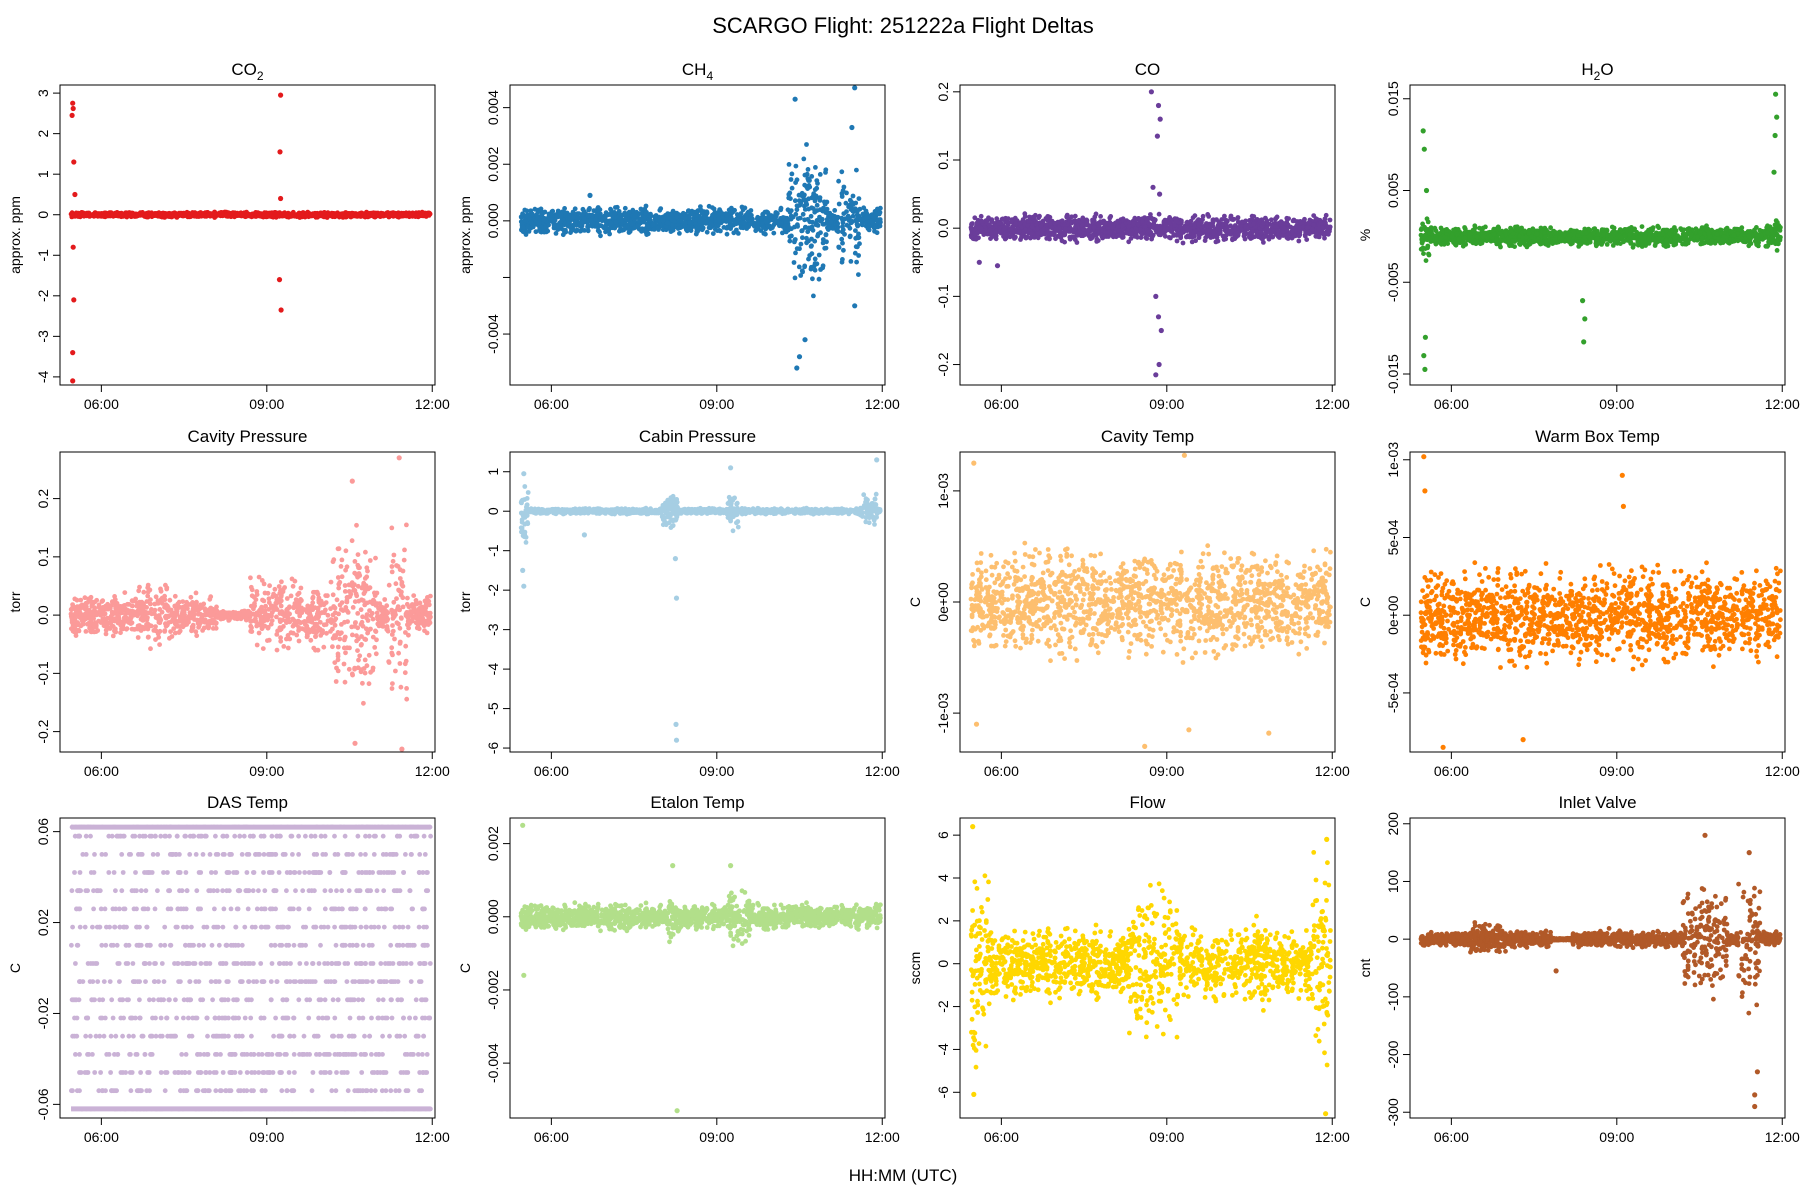 The height and width of the screenshot is (1200, 1800). What do you see at coordinates (43, 376) in the screenshot?
I see `y-tick-label: -4` at bounding box center [43, 376].